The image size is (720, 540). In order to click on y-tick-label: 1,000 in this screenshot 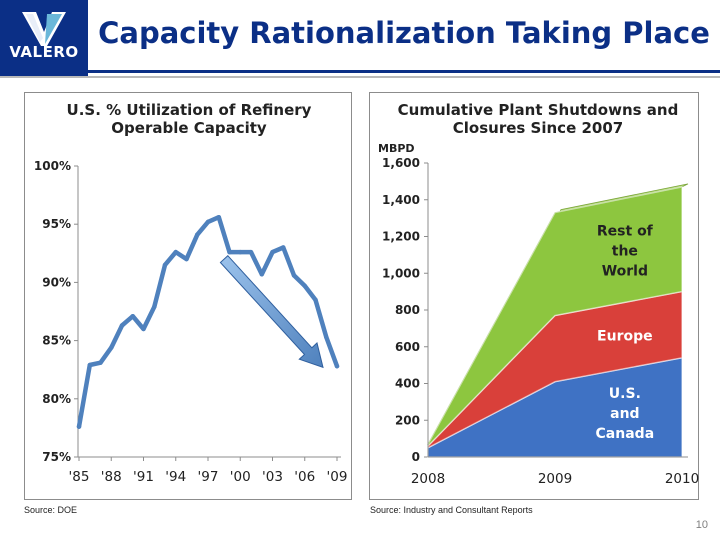, I will do `click(401, 273)`.